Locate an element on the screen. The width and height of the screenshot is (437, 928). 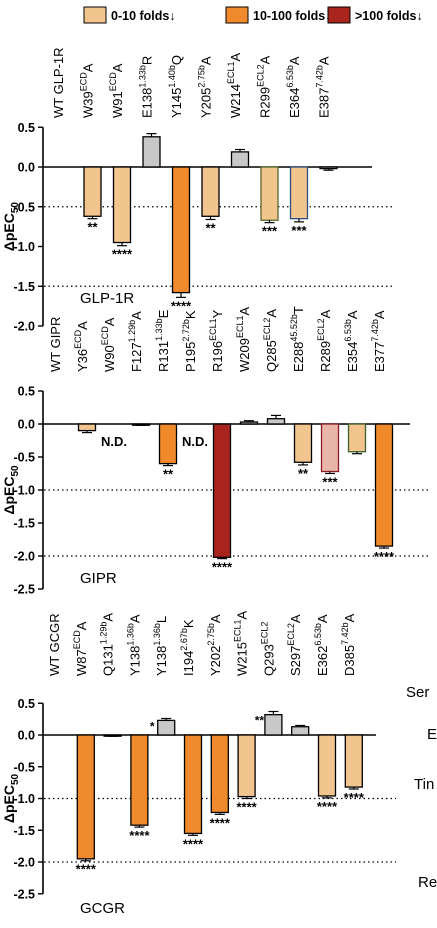
tick-label: Q293ECL2 is located at coordinates (267, 649).